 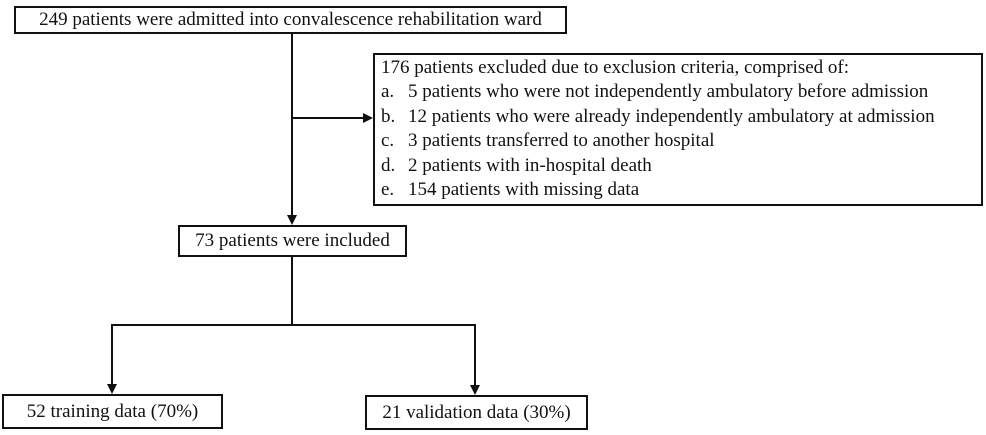 I want to click on connector-branch-to-training, so click(x=112, y=354).